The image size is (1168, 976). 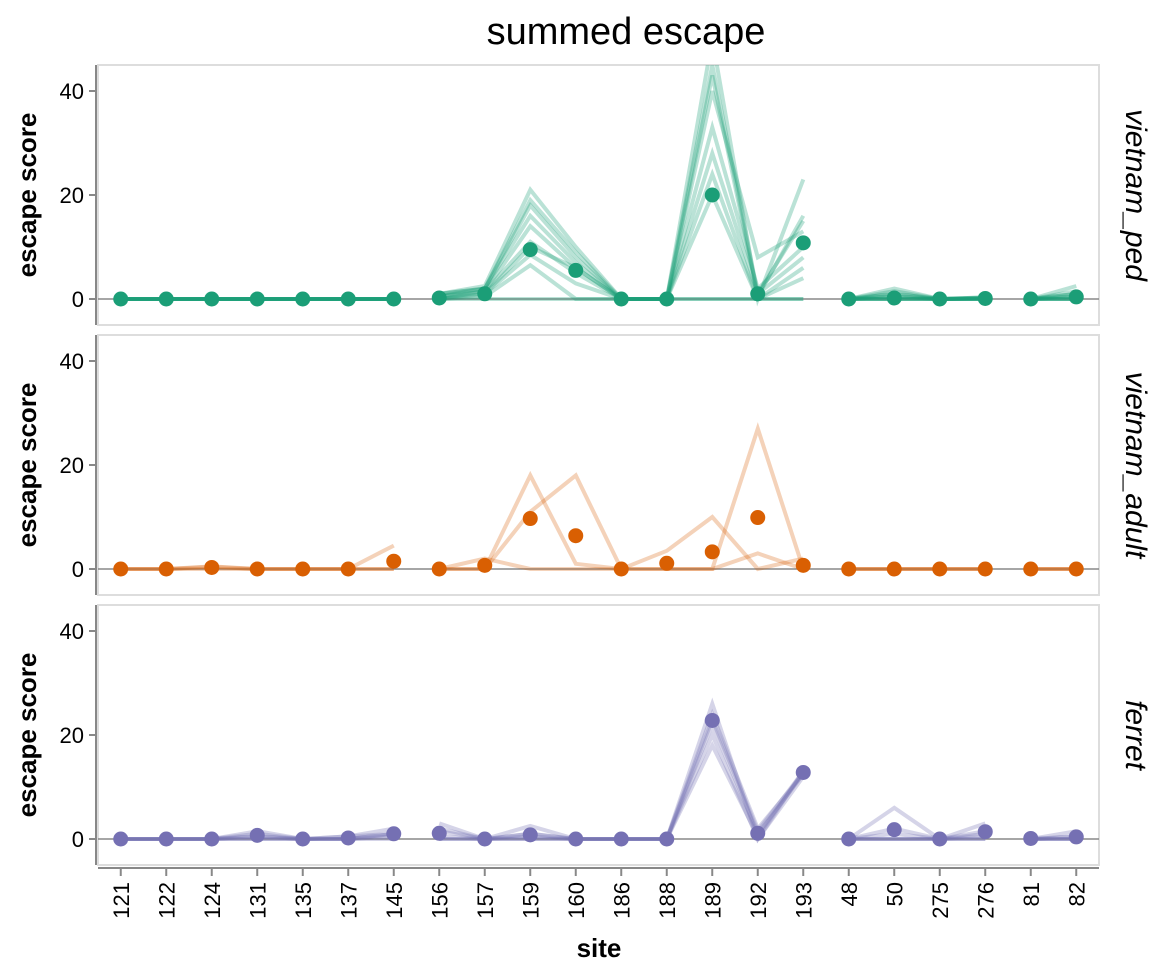 I want to click on x-tick-label: 192, so click(x=758, y=900).